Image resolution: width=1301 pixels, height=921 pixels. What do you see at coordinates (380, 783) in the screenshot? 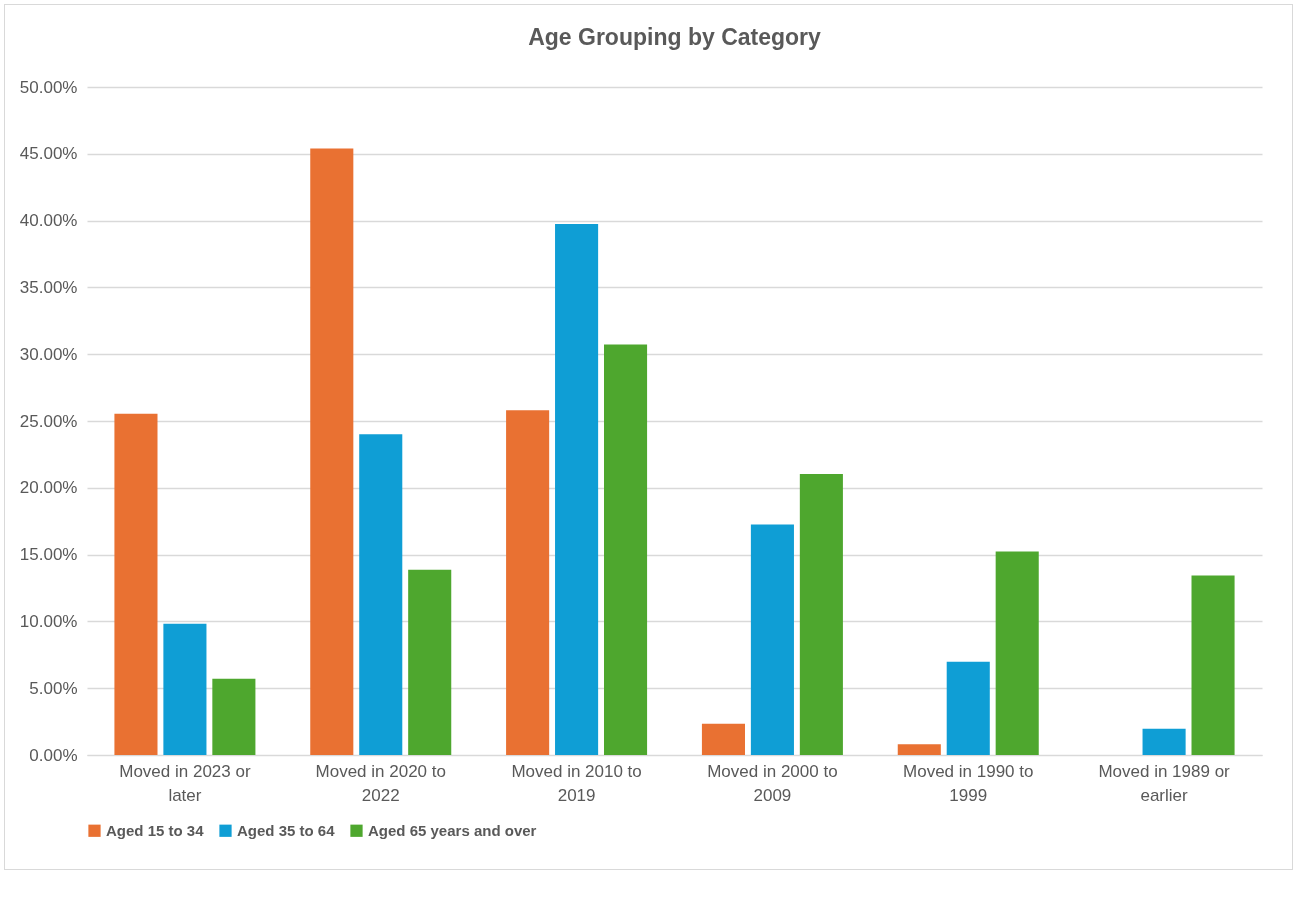
I see `x-tick-label: Moved in 2020 to 2022` at bounding box center [380, 783].